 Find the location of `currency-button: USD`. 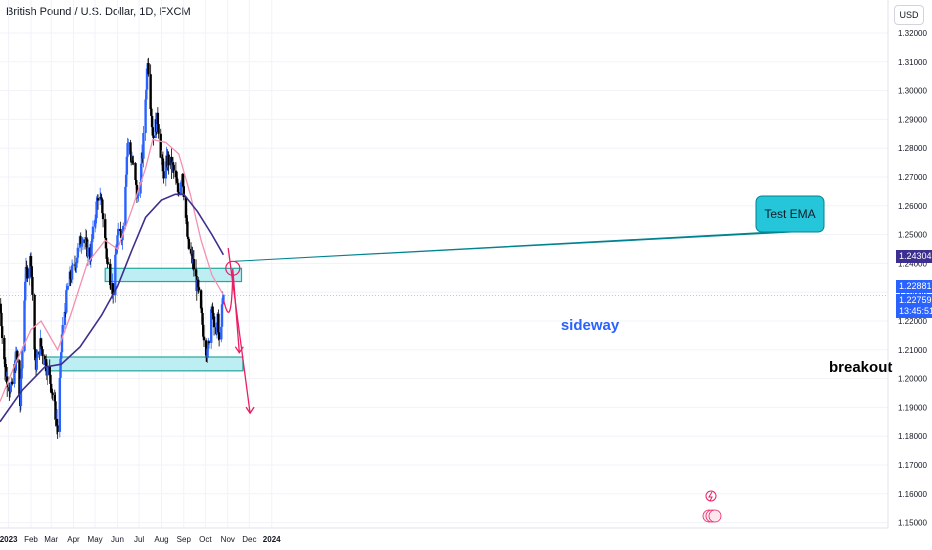

currency-button: USD is located at coordinates (909, 15).